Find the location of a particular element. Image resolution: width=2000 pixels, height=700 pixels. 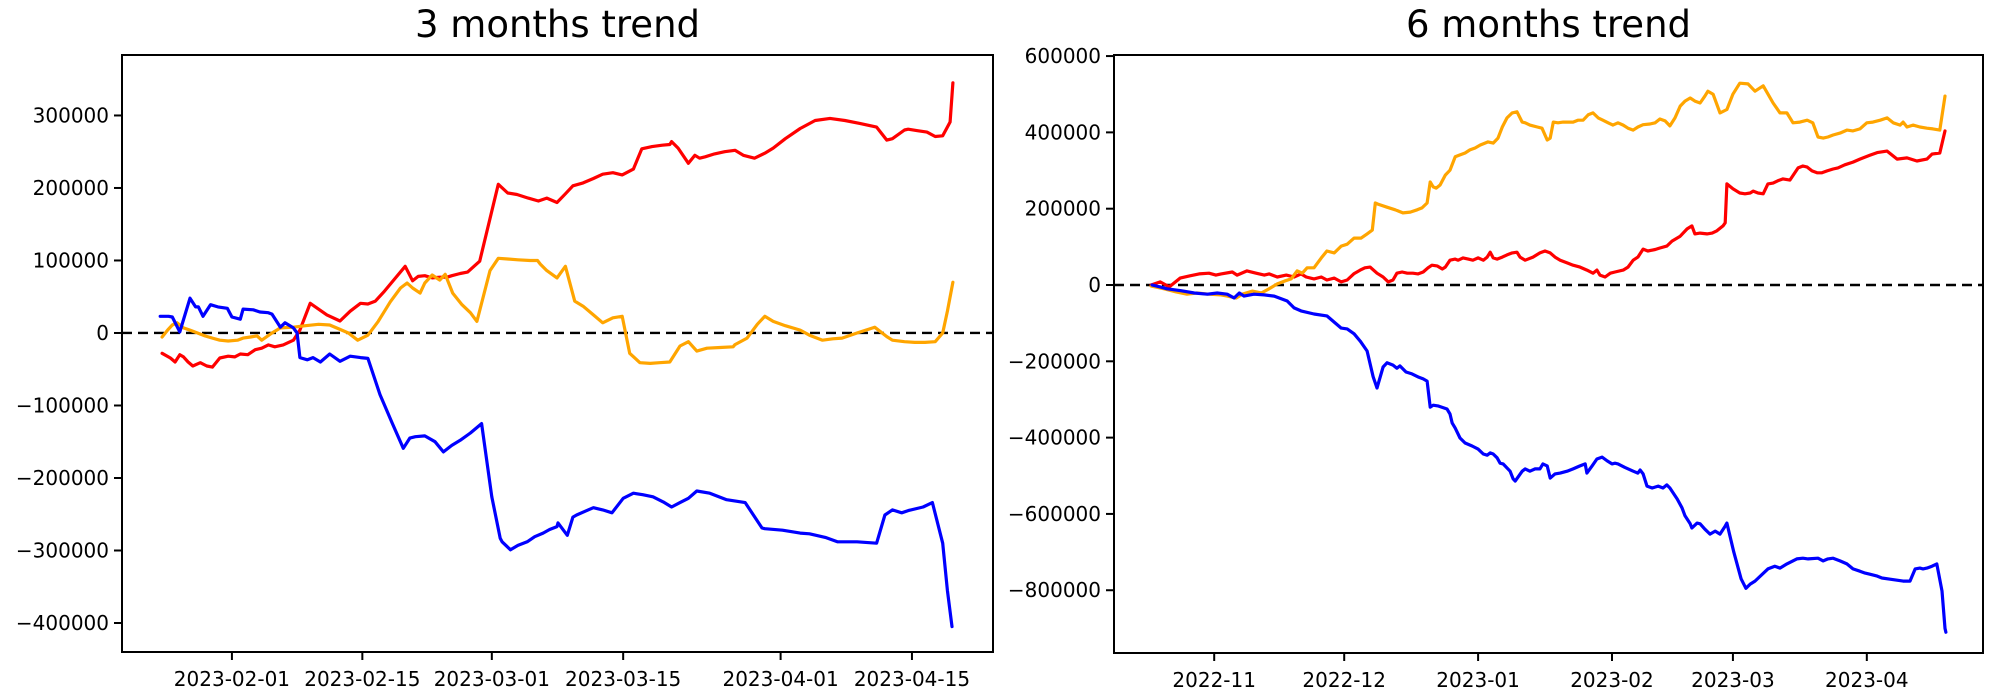

y-tick-label: −100000 is located at coordinates (62, 405).